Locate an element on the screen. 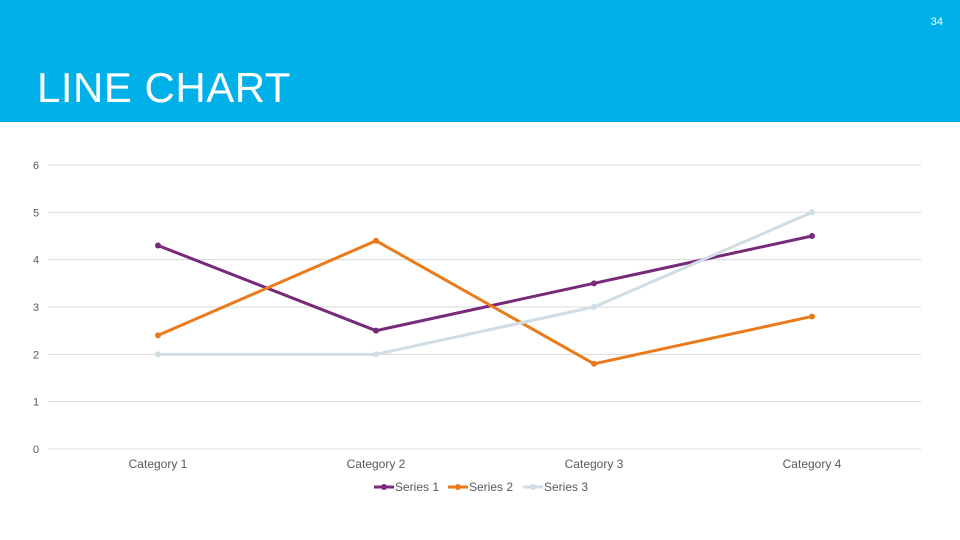 This screenshot has height=540, width=960. x-tick-label: Category 2 is located at coordinates (376, 464).